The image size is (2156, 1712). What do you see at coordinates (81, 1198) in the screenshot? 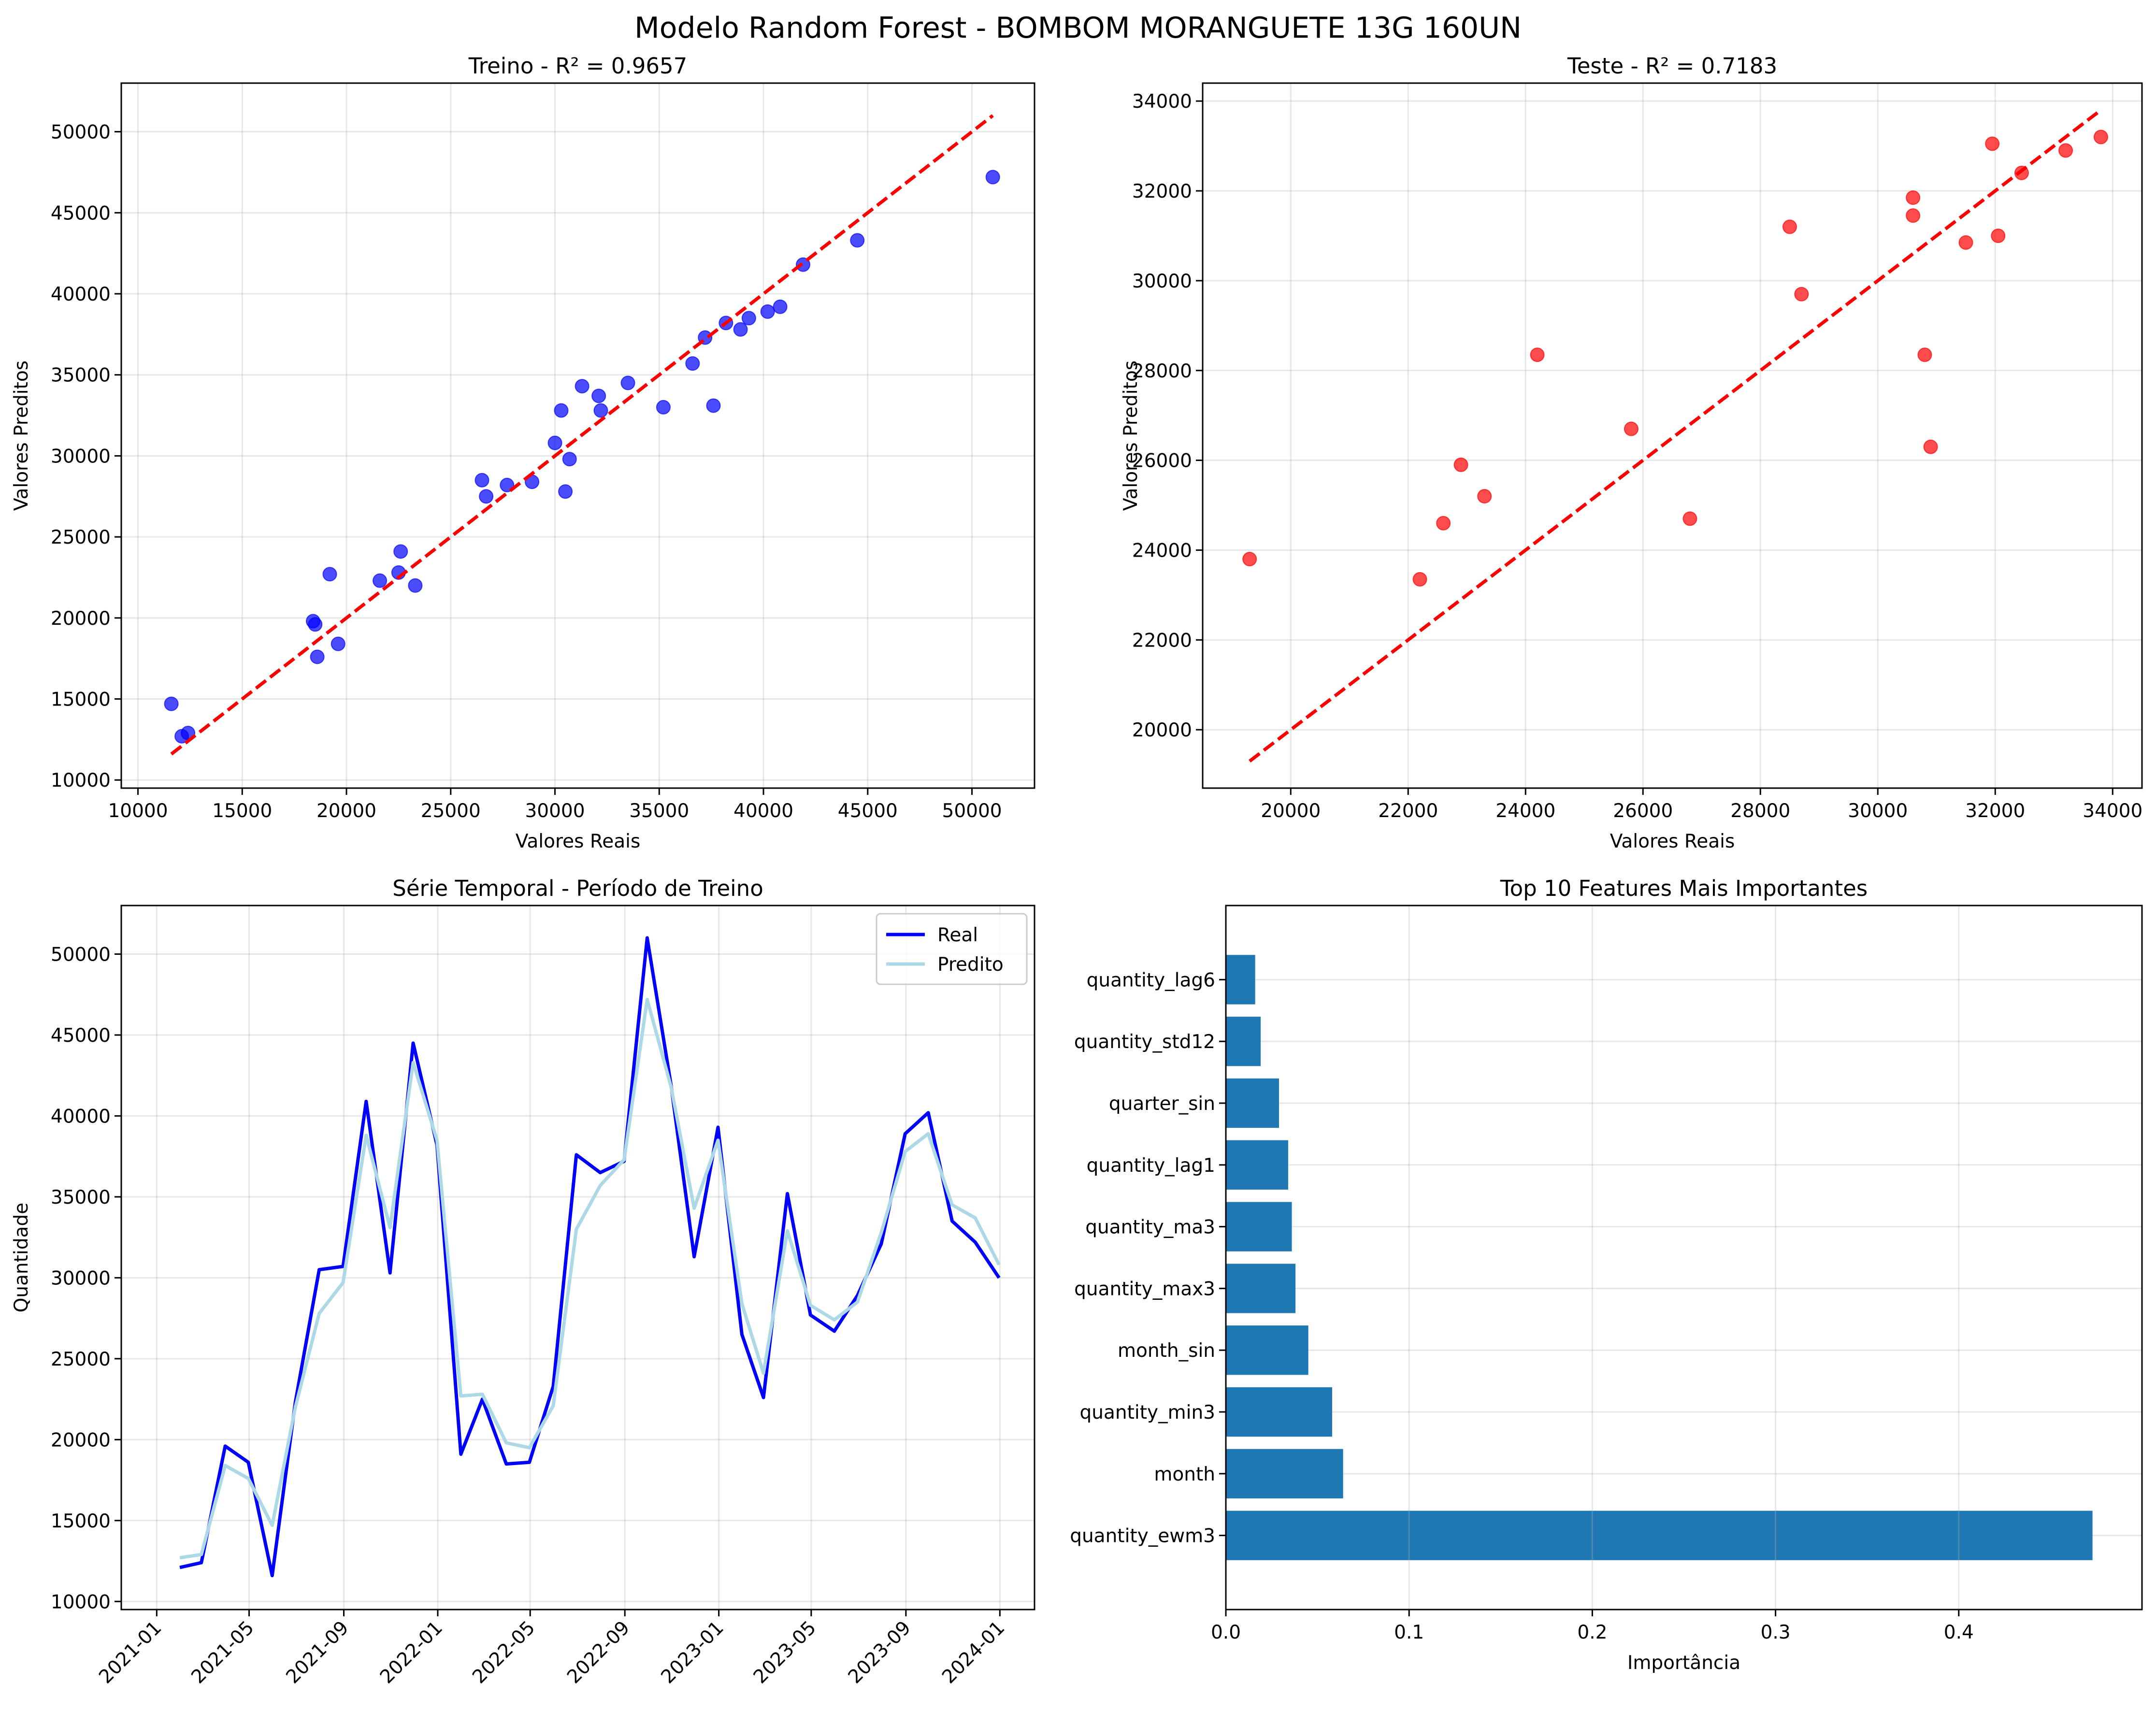
I see `y-tick-label: 35000` at bounding box center [81, 1198].